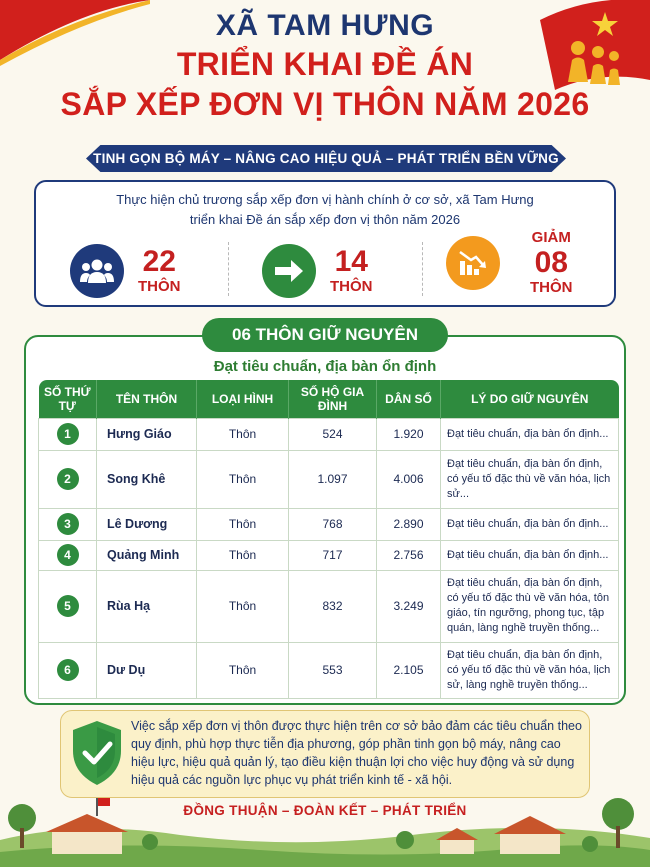 The width and height of the screenshot is (650, 867). What do you see at coordinates (146, 606) in the screenshot?
I see `village-name: Rùa Hạ` at bounding box center [146, 606].